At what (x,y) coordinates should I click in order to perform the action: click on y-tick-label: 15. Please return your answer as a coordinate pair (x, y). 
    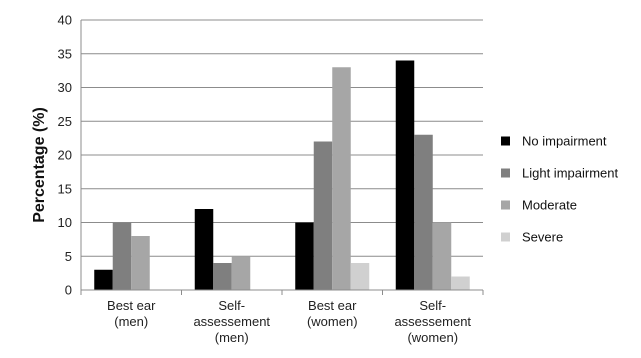
    Looking at the image, I should click on (65, 188).